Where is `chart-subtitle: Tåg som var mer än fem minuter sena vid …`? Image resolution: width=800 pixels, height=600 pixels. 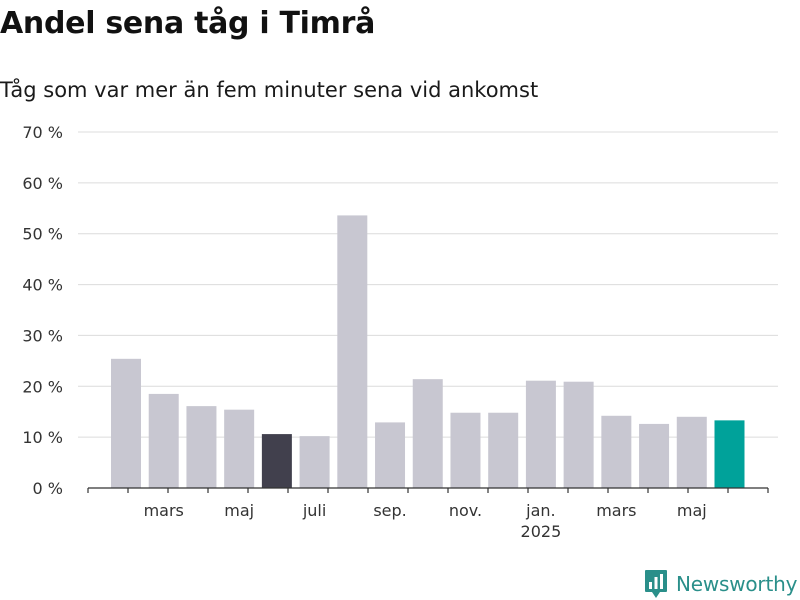 chart-subtitle: Tåg som var mer än fem minuter sena vid … is located at coordinates (269, 90).